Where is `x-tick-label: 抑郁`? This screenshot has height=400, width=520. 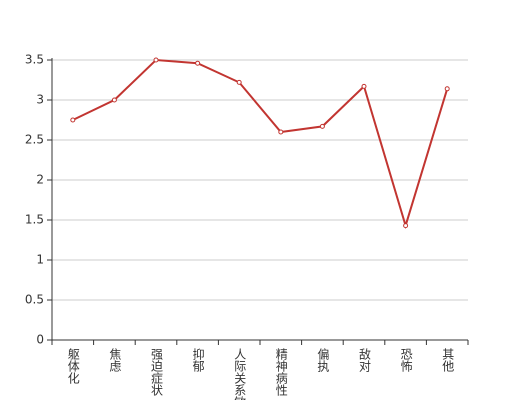 x-tick-label: 抑郁 is located at coordinates (198, 360).